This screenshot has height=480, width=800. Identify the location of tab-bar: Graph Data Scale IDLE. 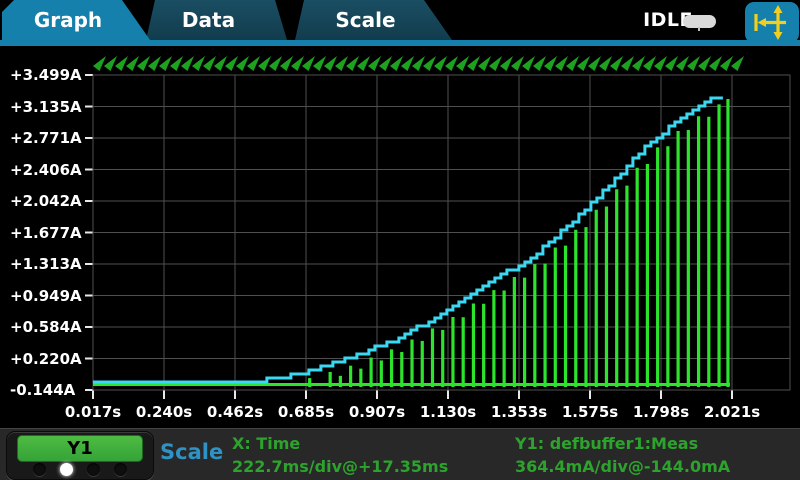
(400, 23).